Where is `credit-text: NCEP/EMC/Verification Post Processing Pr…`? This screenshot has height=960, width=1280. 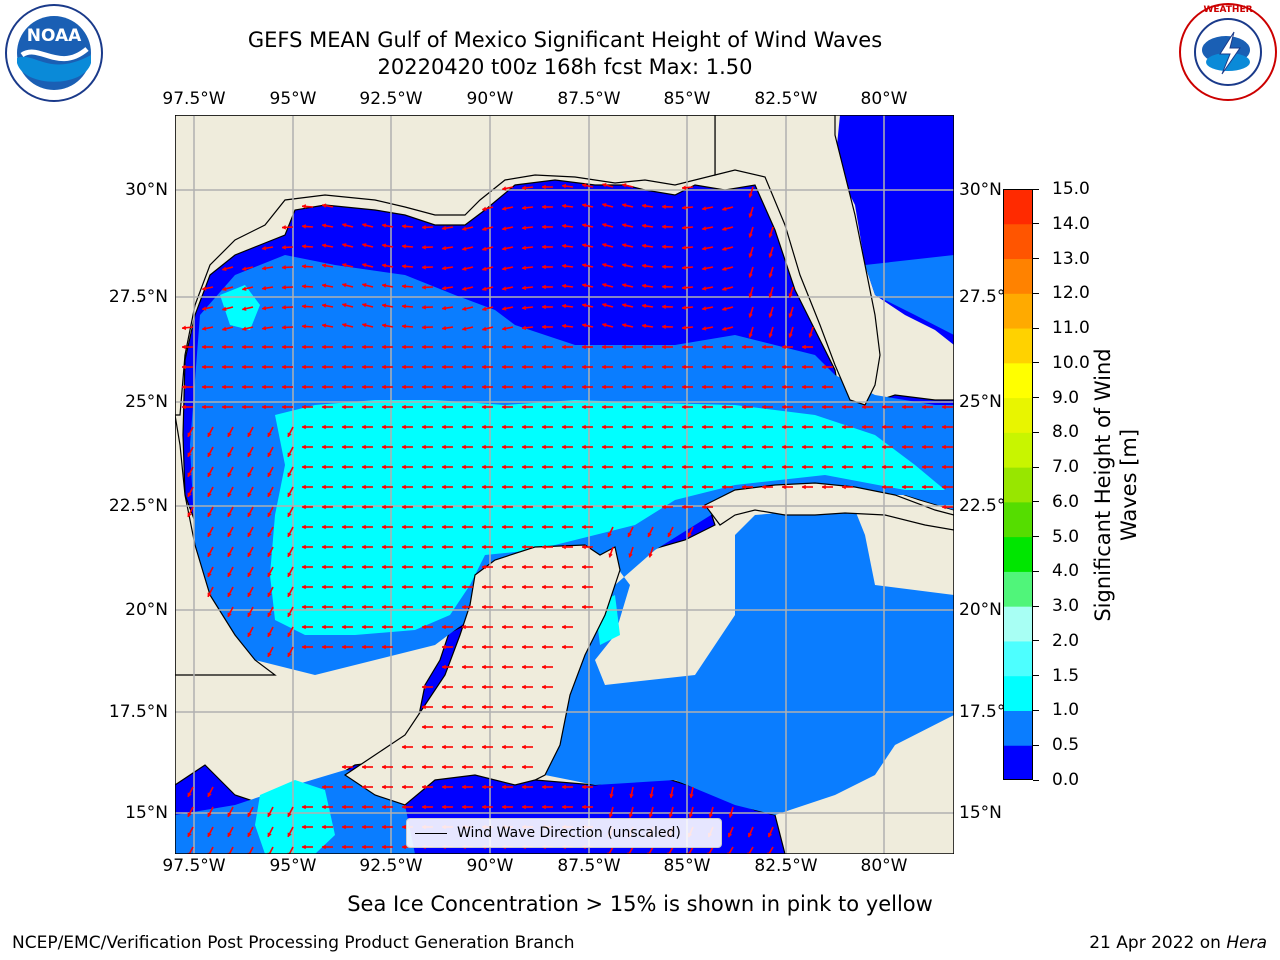
credit-text: NCEP/EMC/Verification Post Processing Pr… is located at coordinates (293, 943).